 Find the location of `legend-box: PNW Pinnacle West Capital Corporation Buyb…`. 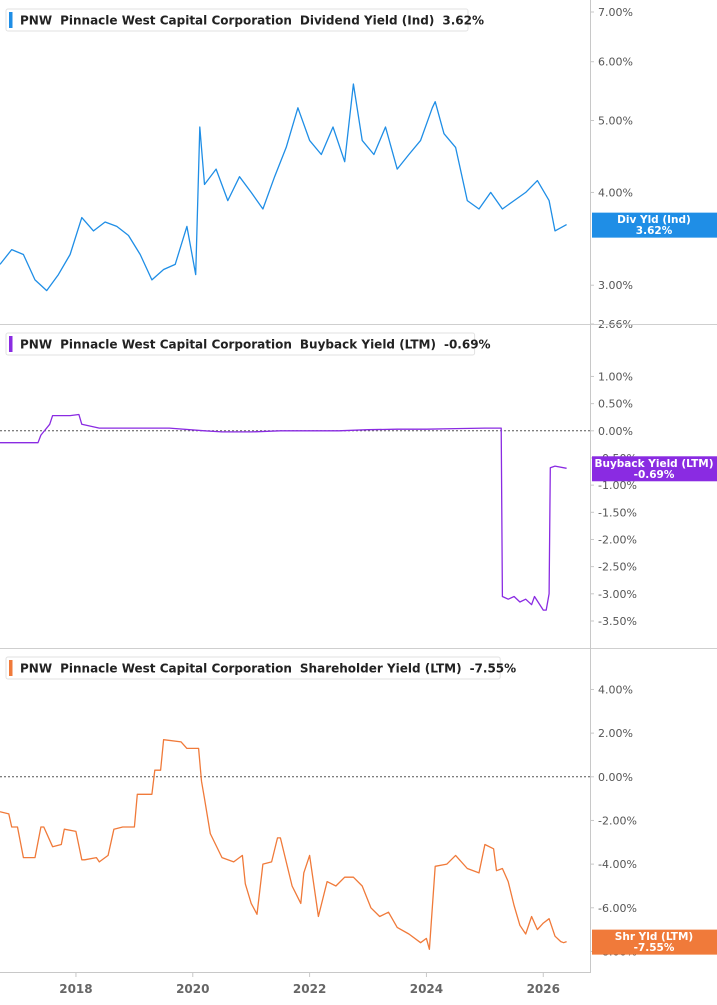

legend-box: PNW Pinnacle West Capital Corporation Buyb… is located at coordinates (248, 344).